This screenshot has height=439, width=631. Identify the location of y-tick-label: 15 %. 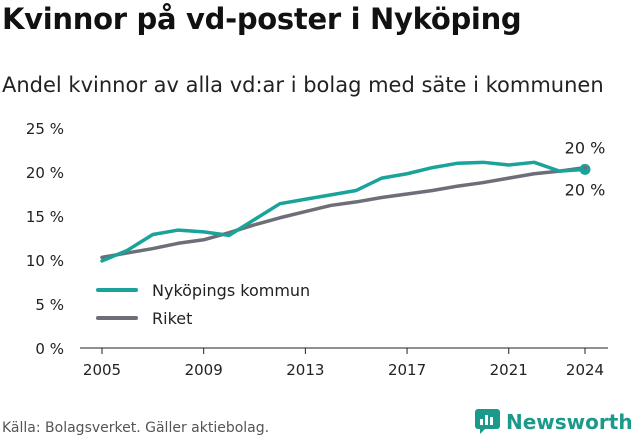
(45, 217).